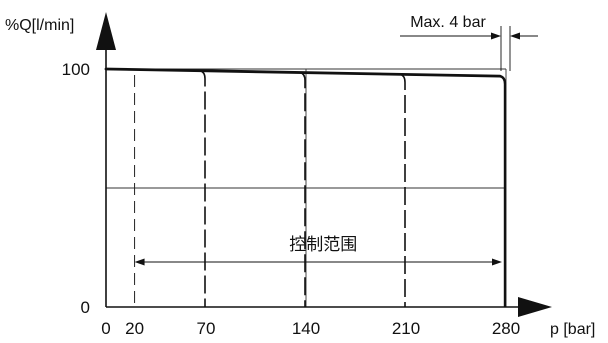 Image resolution: width=608 pixels, height=343 pixels. I want to click on x-tick-label-70: 70, so click(206, 328).